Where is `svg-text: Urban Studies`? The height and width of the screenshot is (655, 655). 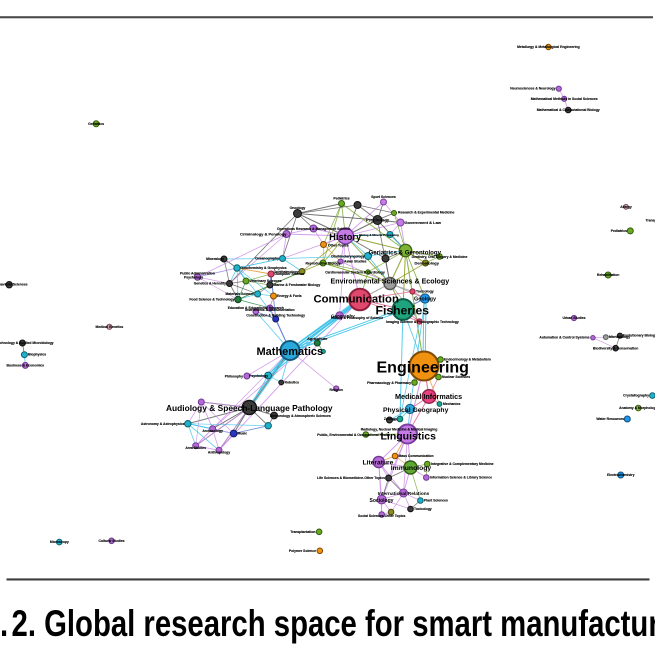
svg-text: Urban Studies is located at coordinates (574, 318).